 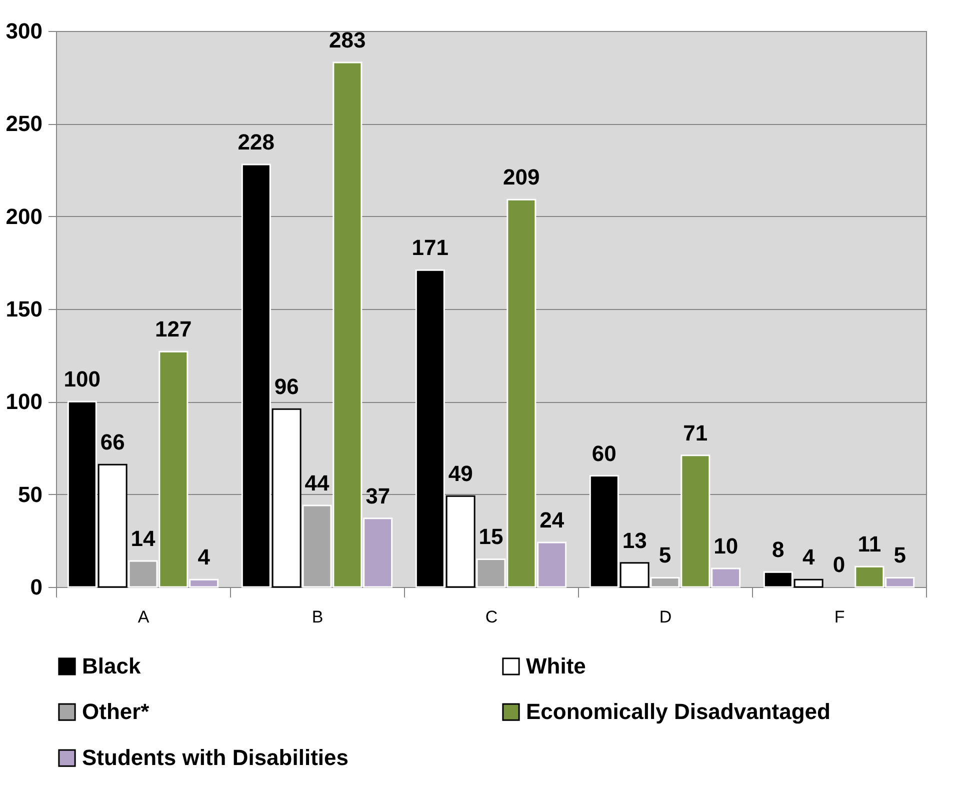 I want to click on legend-label: Black, so click(x=112, y=665).